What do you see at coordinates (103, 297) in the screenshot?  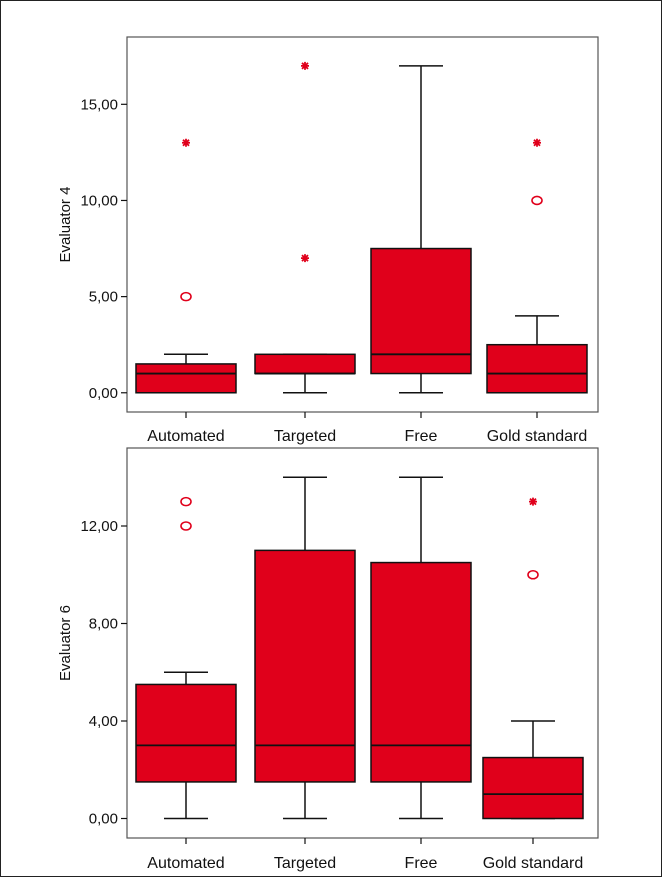 I see `y-tick-label: 5,00` at bounding box center [103, 297].